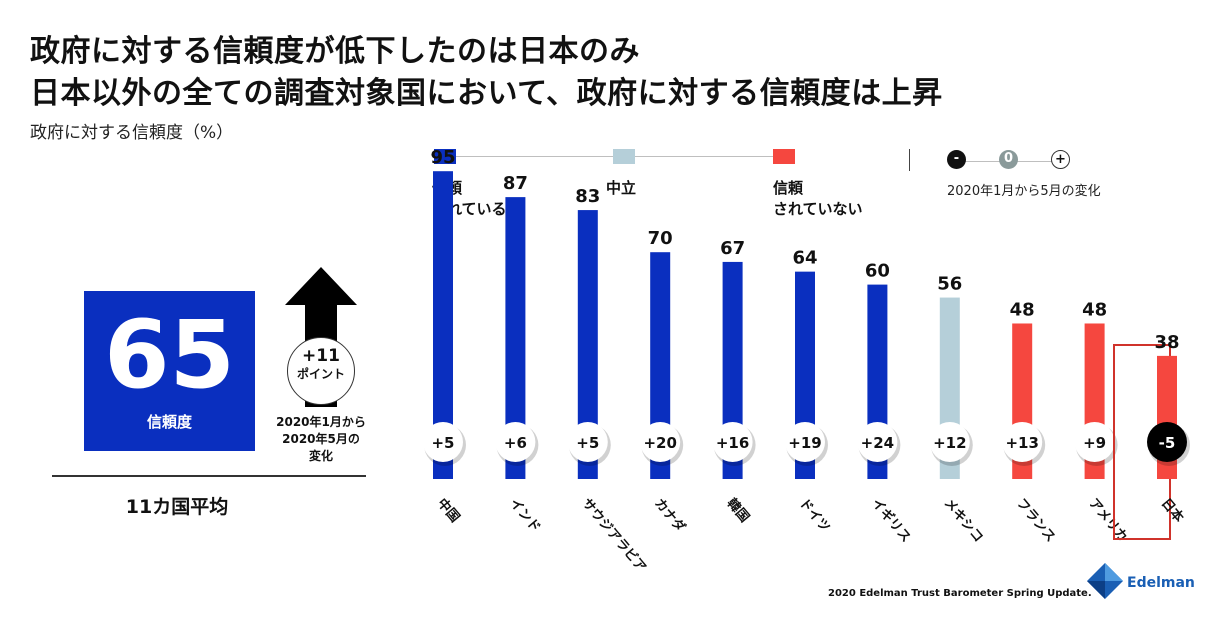 The image size is (1223, 618). I want to click on change-badge-label: +24, so click(877, 443).